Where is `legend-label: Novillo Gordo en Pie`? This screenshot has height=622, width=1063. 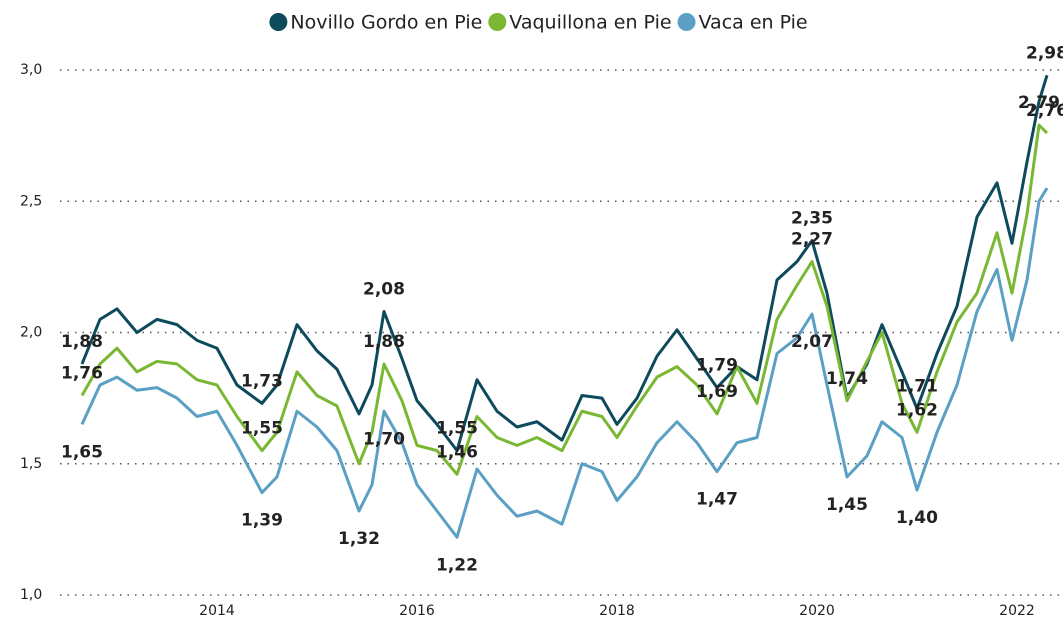
legend-label: Novillo Gordo en Pie is located at coordinates (386, 23).